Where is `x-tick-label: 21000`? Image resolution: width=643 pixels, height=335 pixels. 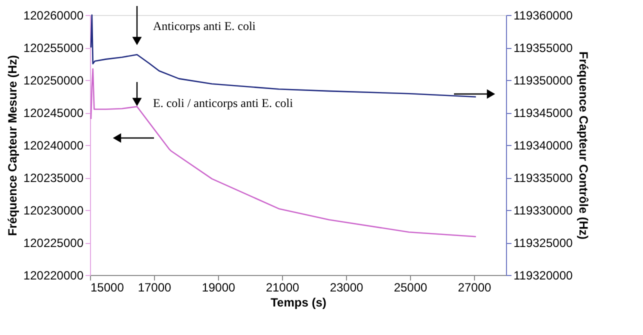 x-tick-label: 21000 is located at coordinates (283, 287).